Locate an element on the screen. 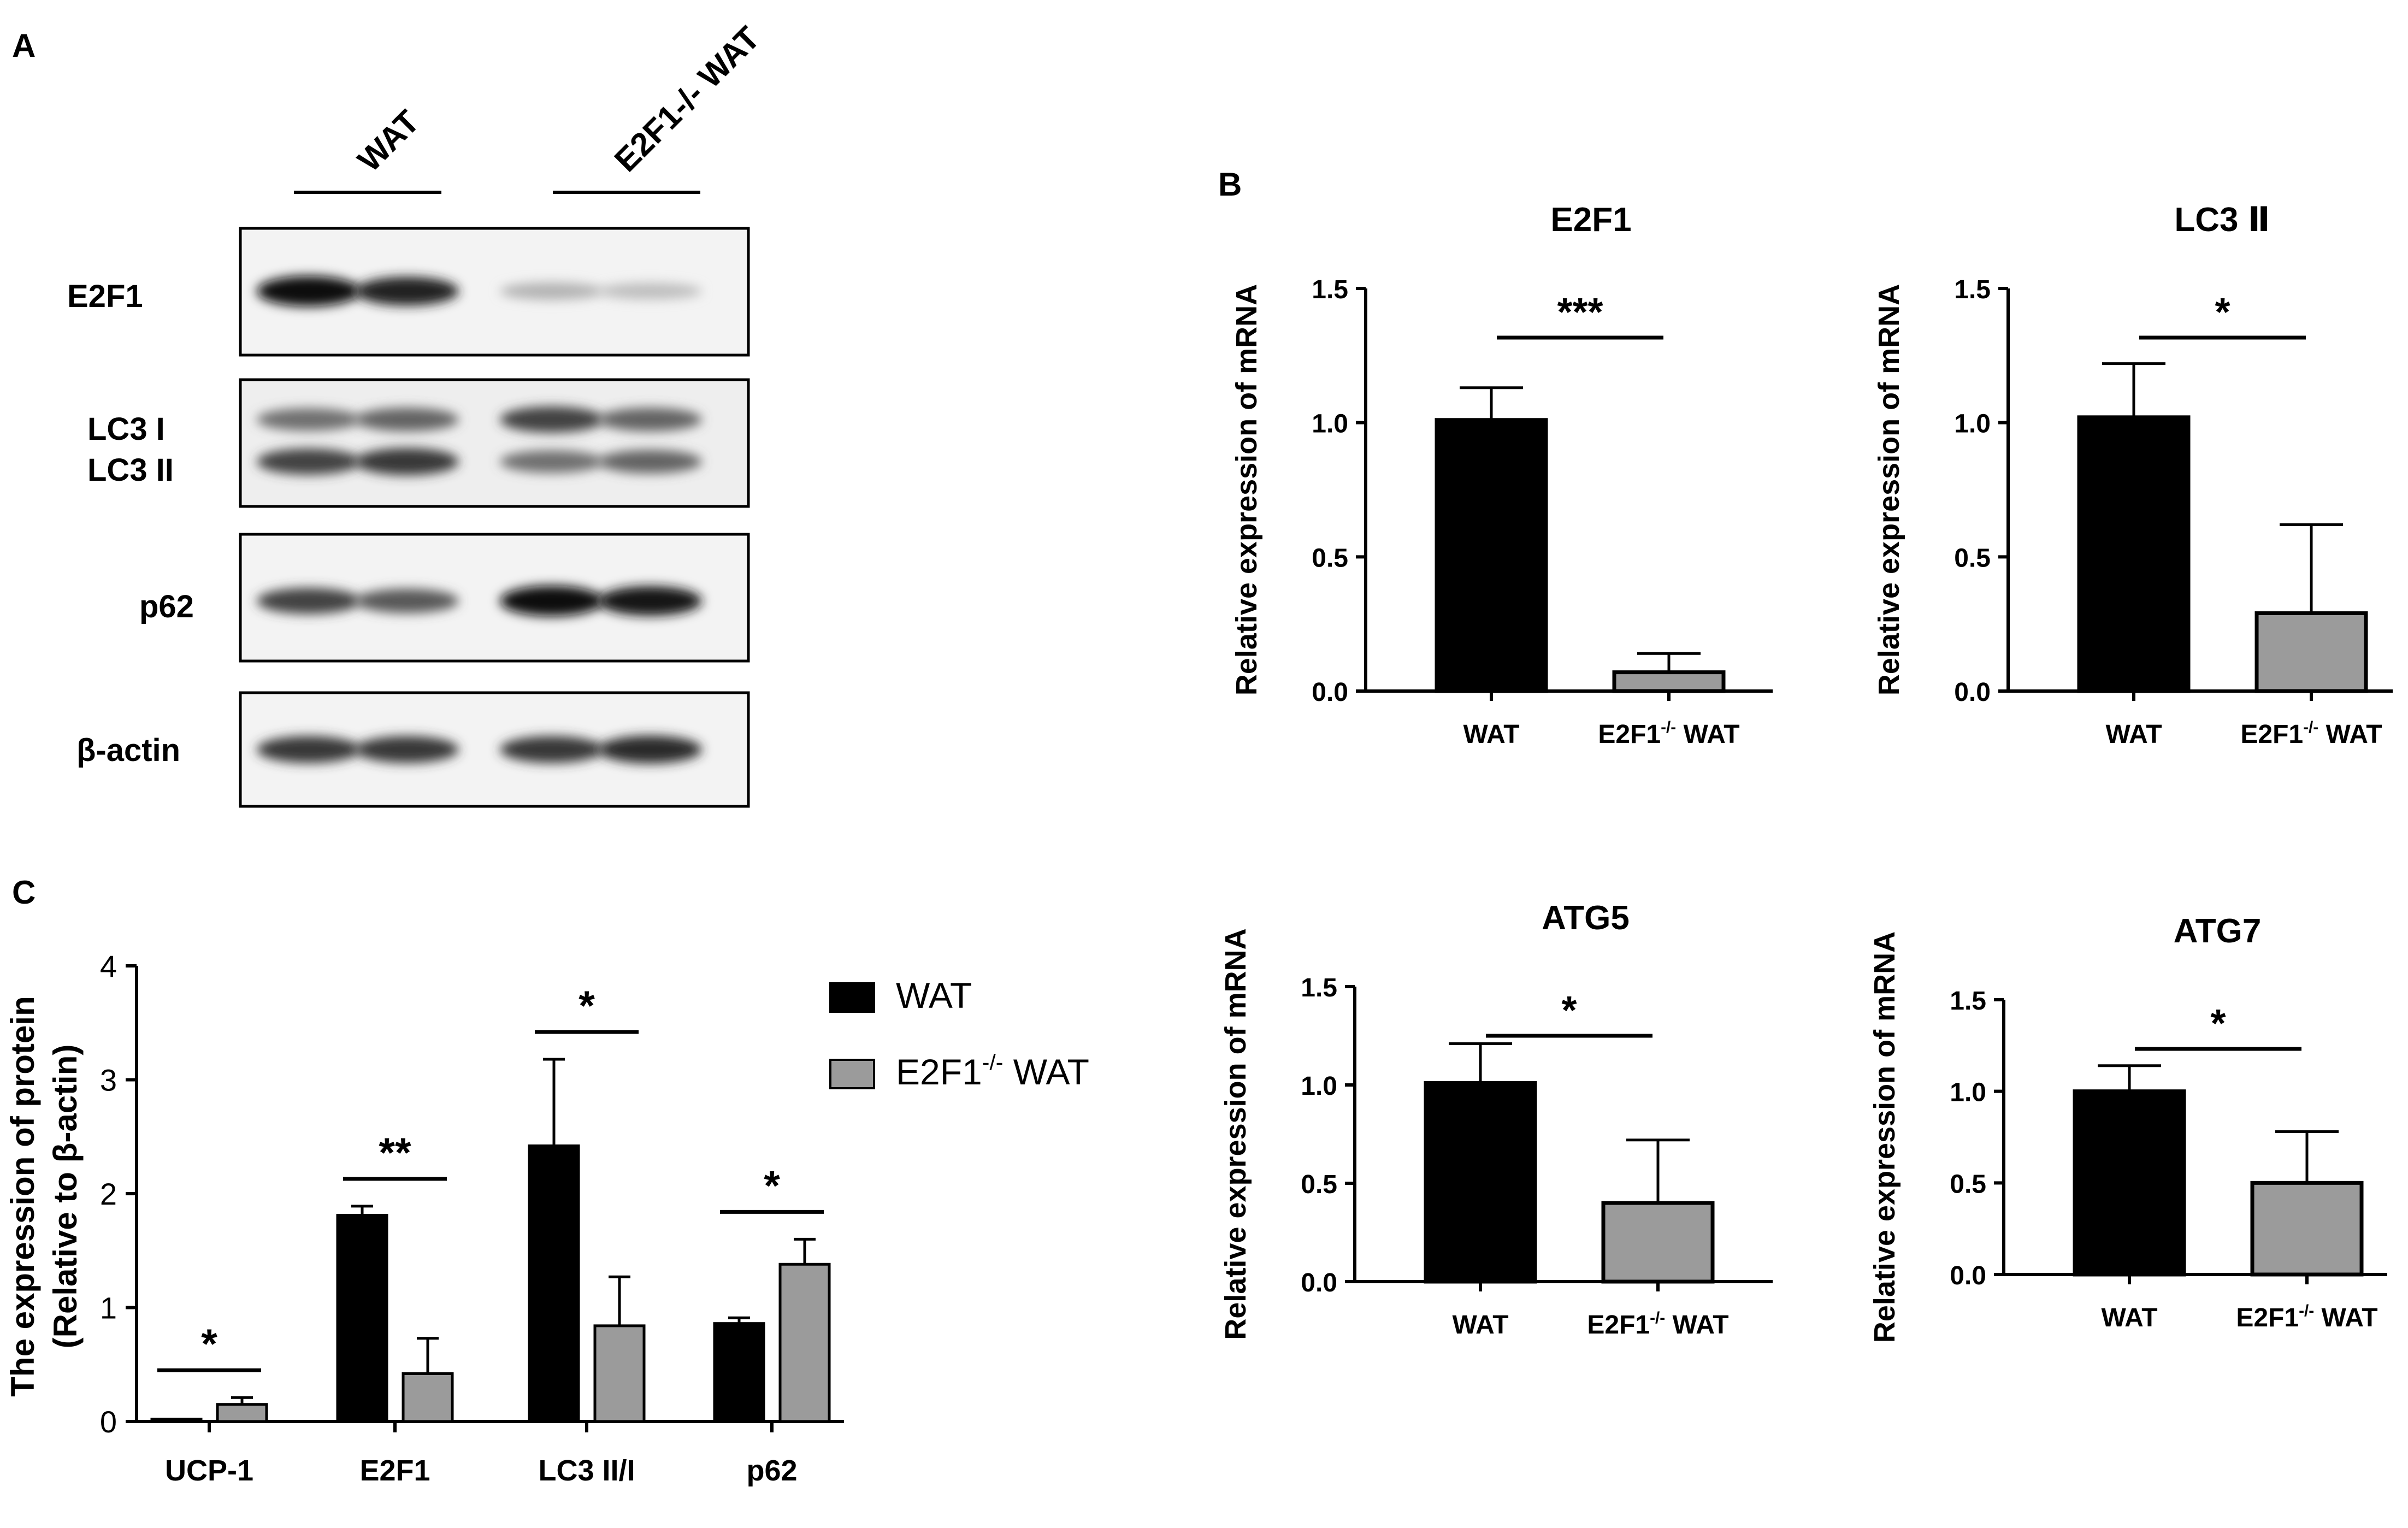 This screenshot has height=1528, width=2408. y-label-ATG7: Relative expression of mRNA is located at coordinates (1884, 1137).